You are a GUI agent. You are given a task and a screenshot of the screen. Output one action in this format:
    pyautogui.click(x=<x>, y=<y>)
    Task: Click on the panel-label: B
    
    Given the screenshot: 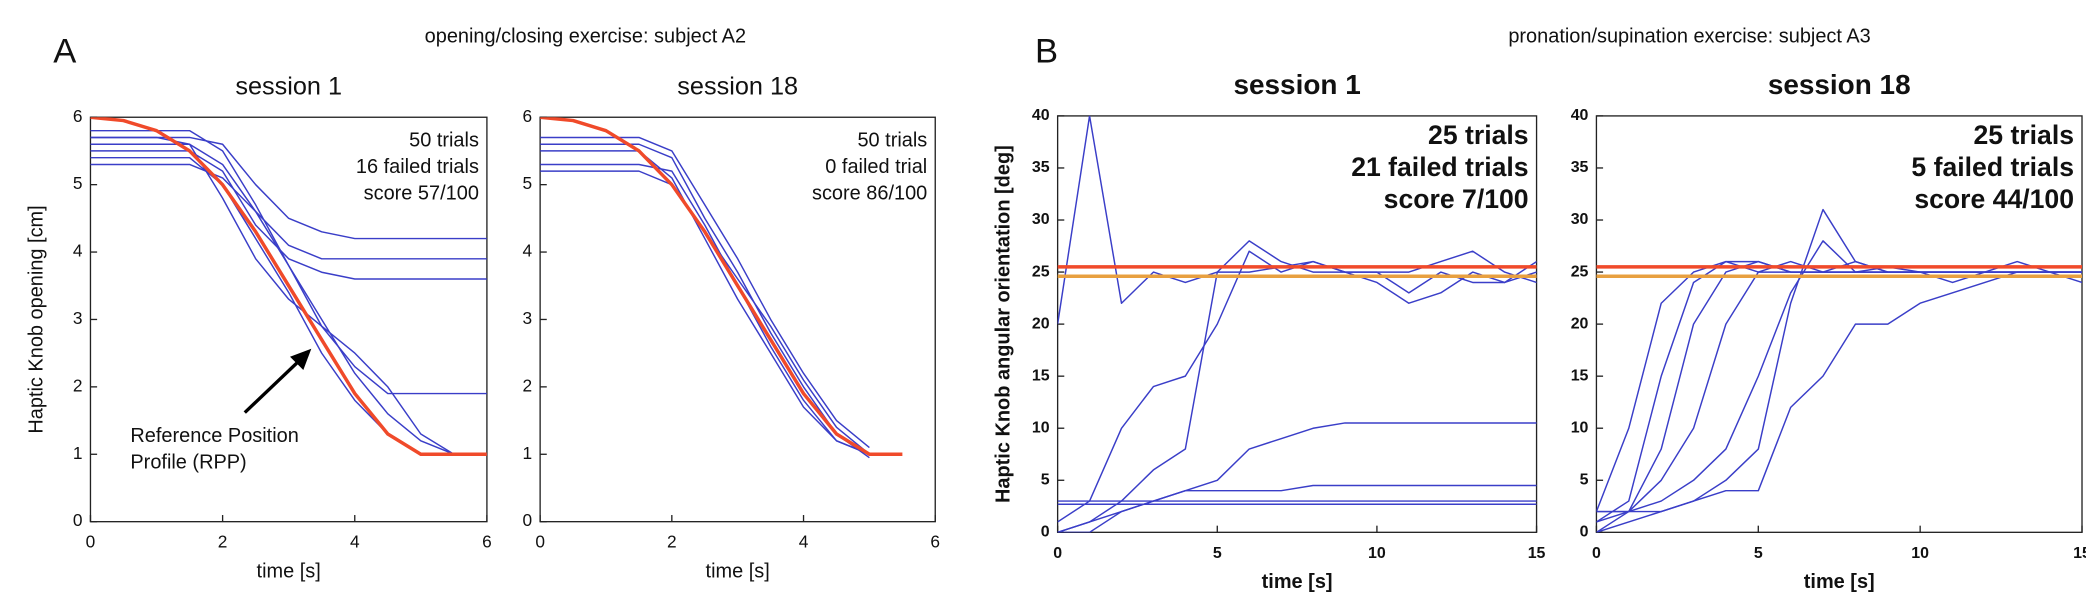 What is the action you would take?
    pyautogui.click(x=1046, y=52)
    